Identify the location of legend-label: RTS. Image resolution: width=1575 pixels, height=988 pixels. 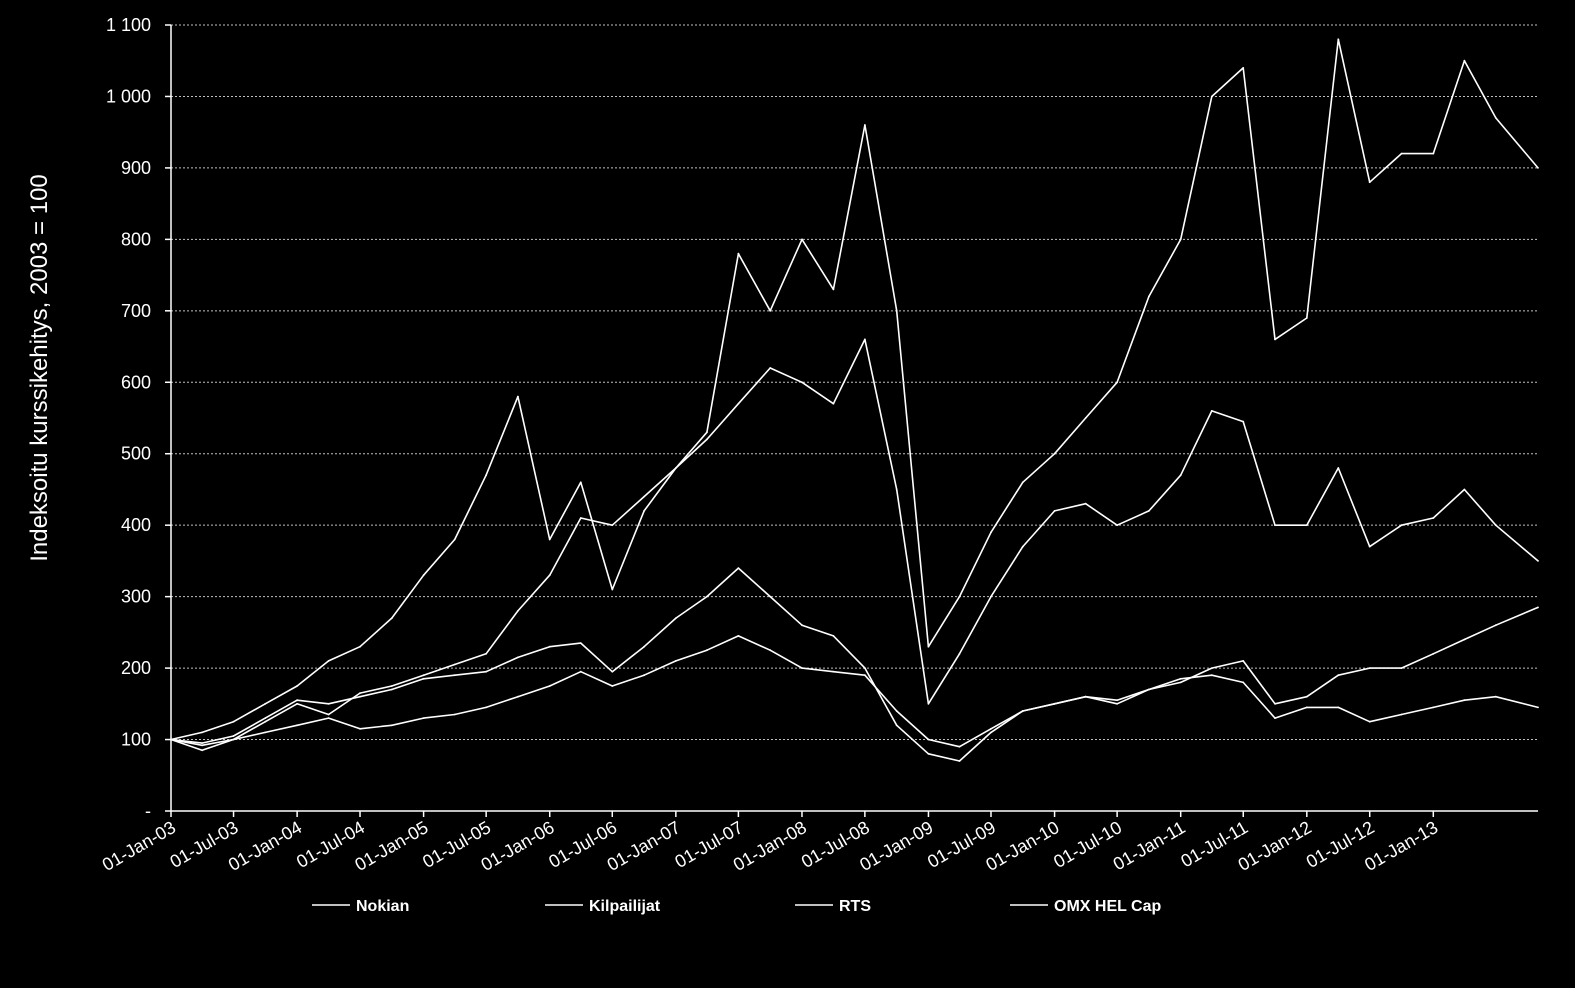
(855, 906).